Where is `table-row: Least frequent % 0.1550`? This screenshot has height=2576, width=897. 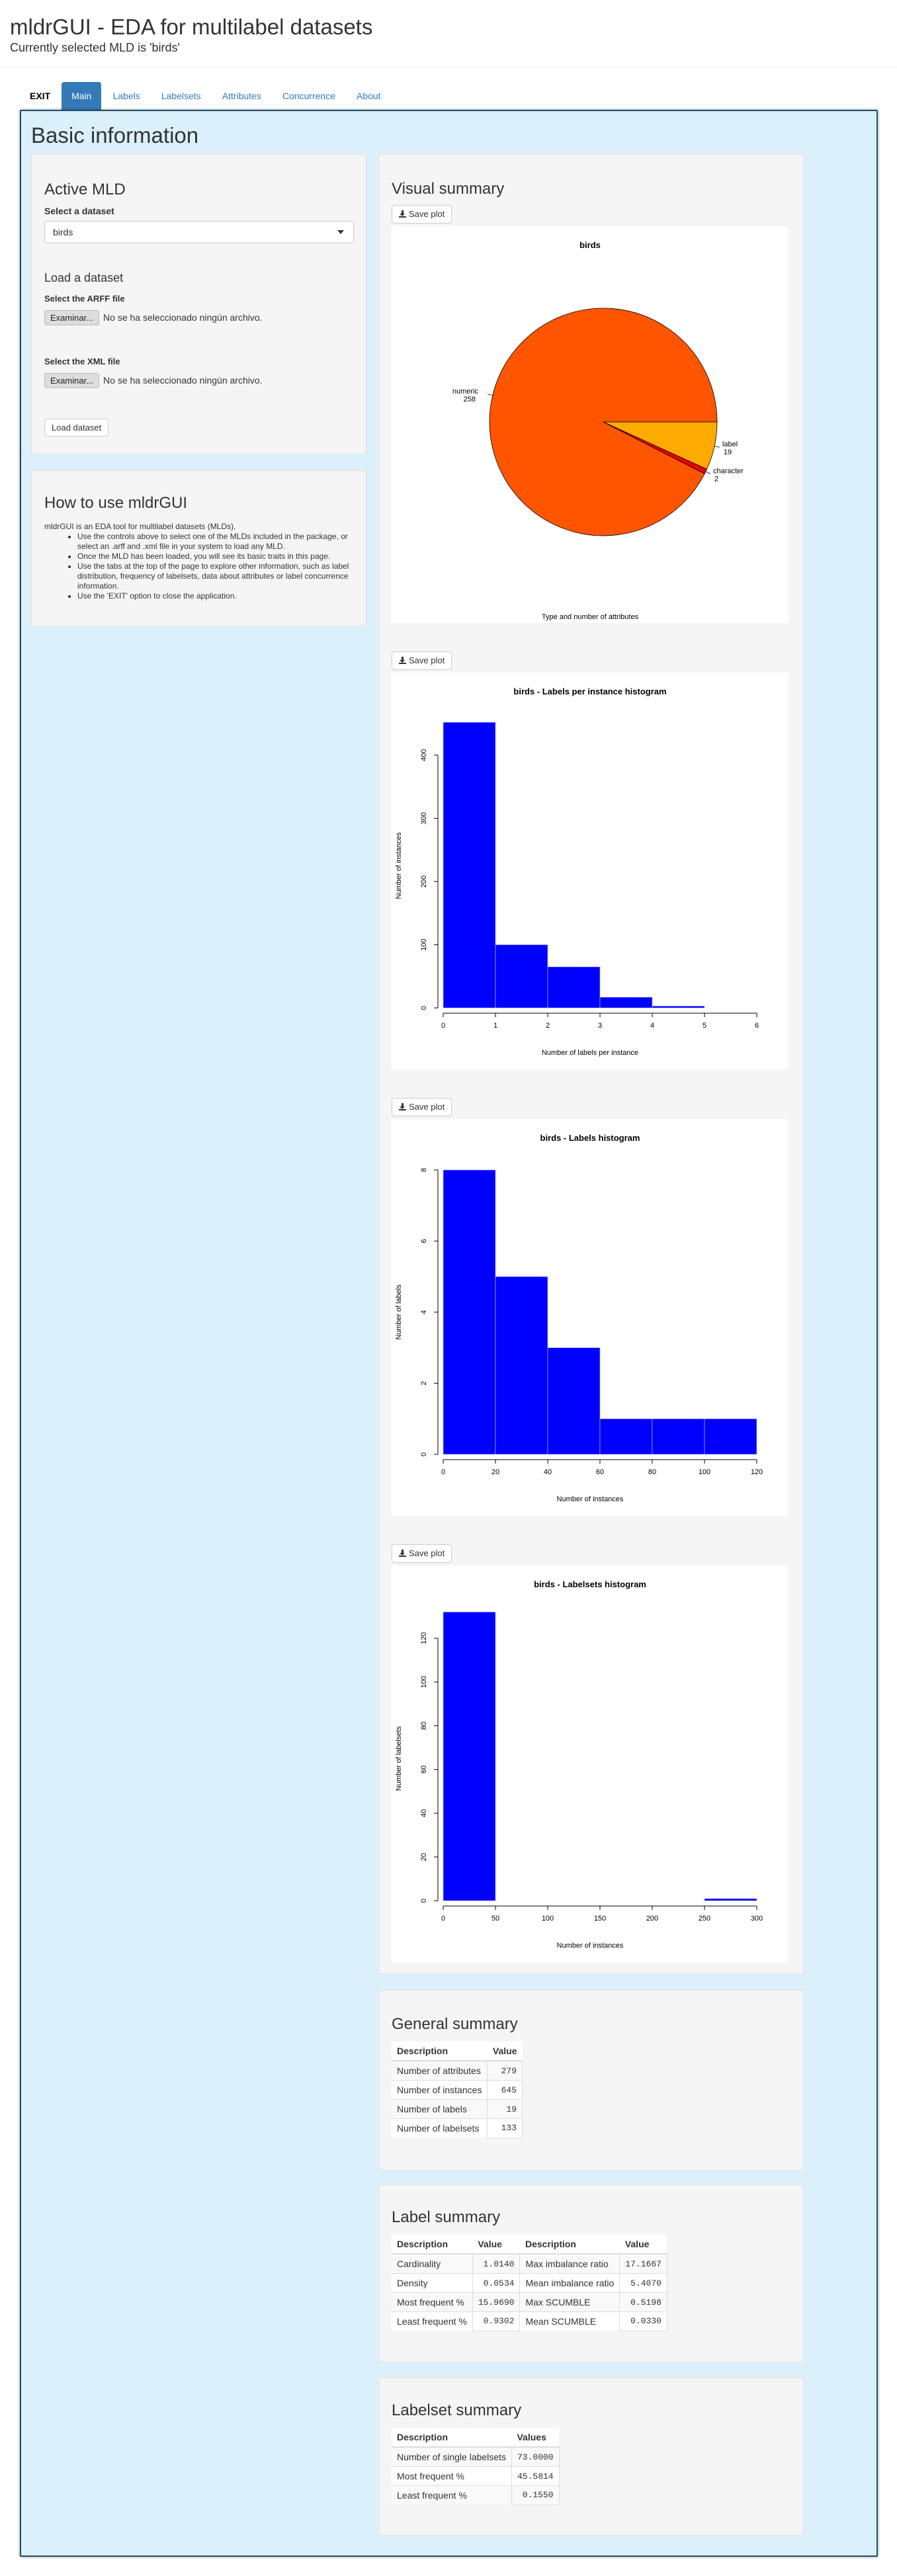
table-row: Least frequent % 0.1550 is located at coordinates (476, 2495).